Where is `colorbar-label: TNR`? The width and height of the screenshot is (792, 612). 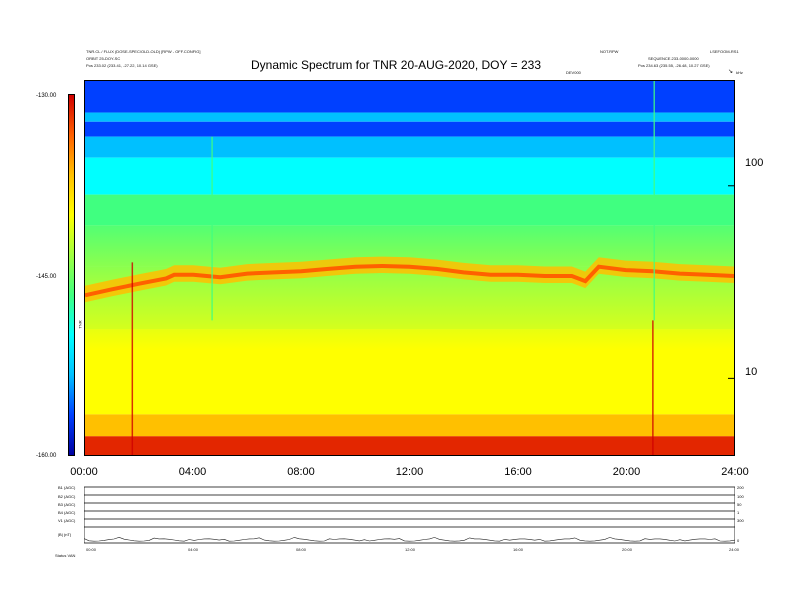
colorbar-label: TNR is located at coordinates (80, 324).